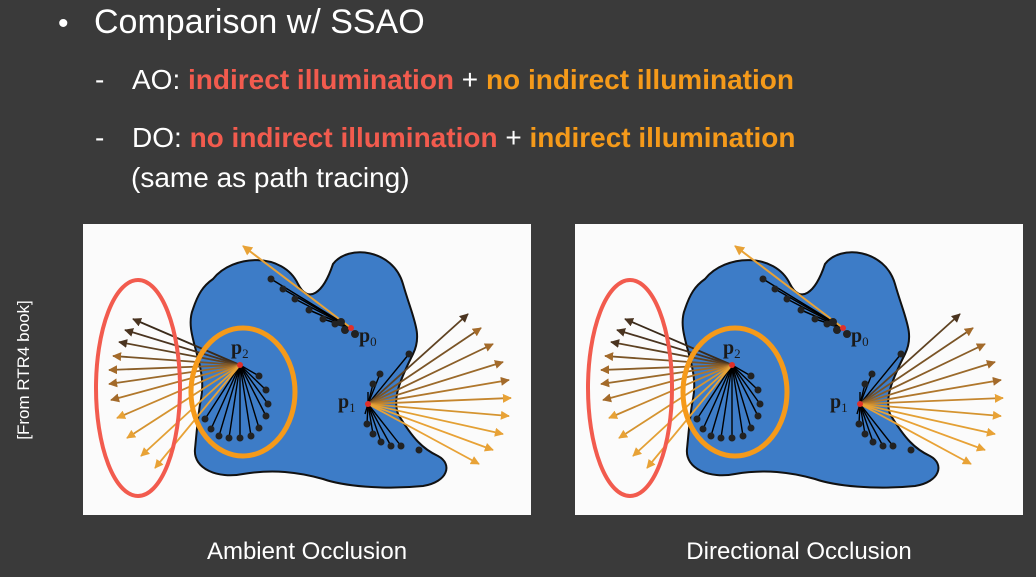  What do you see at coordinates (270, 177) in the screenshot?
I see `do-note: (same as path tracing)` at bounding box center [270, 177].